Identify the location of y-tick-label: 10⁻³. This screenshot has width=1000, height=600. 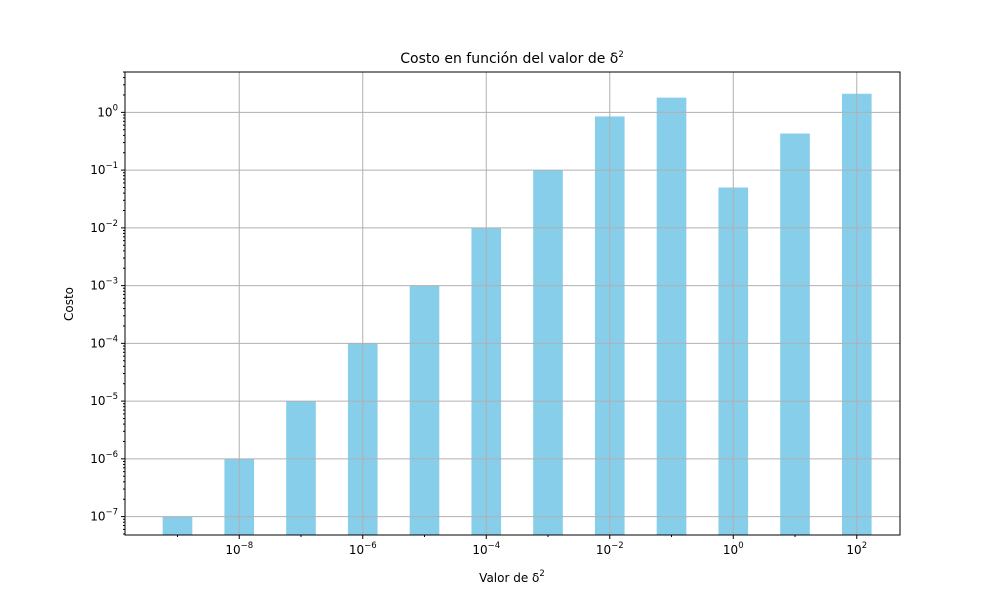
(104, 285).